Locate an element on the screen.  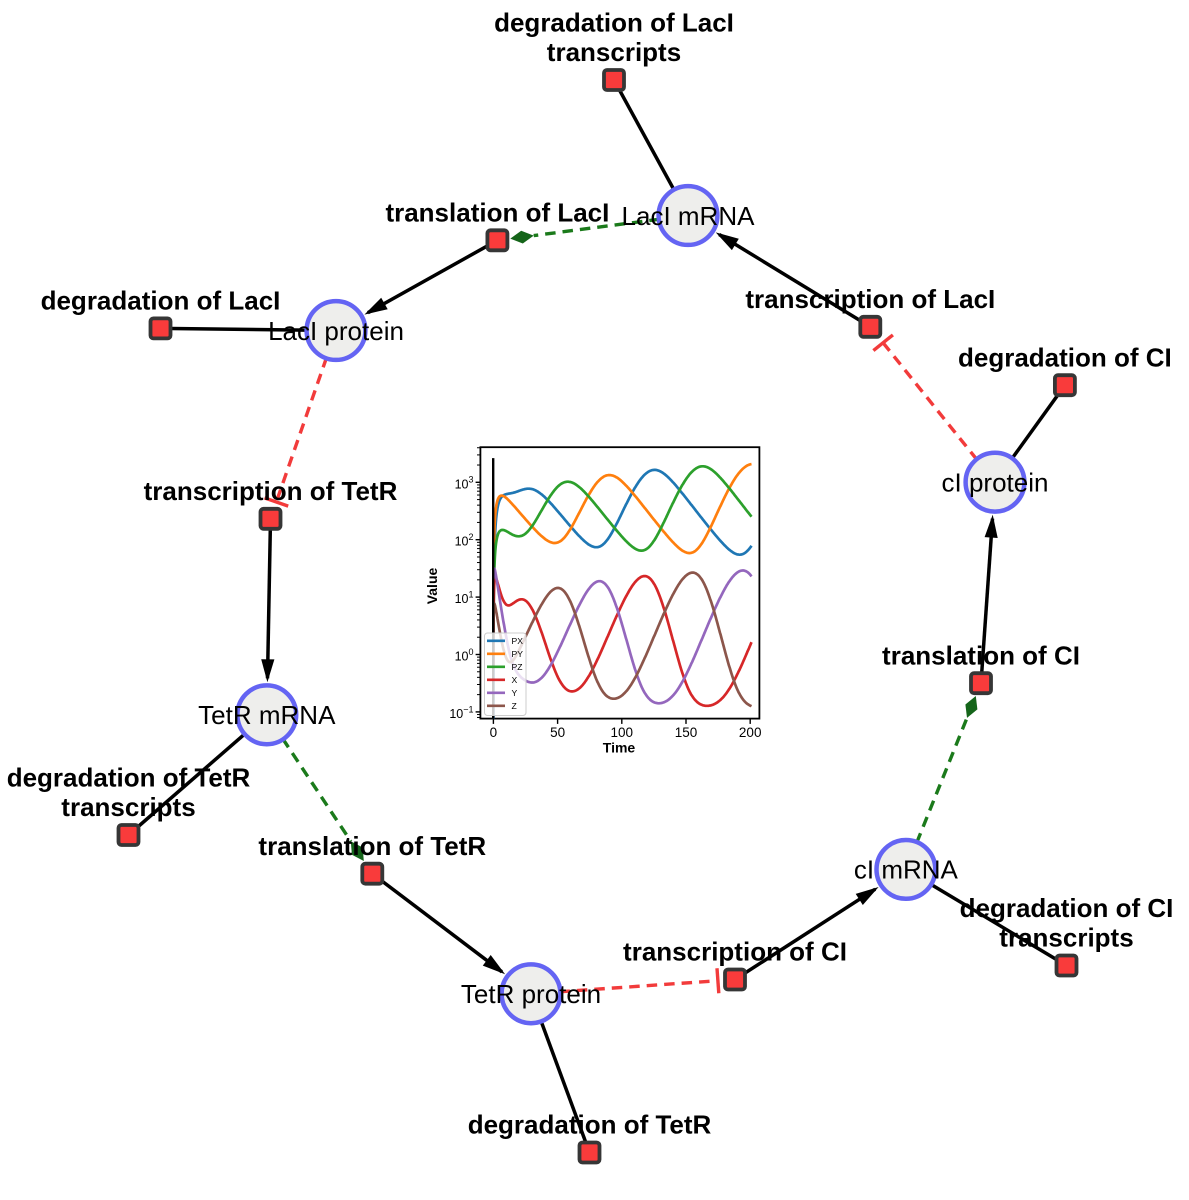
svg-text: 200 is located at coordinates (750, 732).